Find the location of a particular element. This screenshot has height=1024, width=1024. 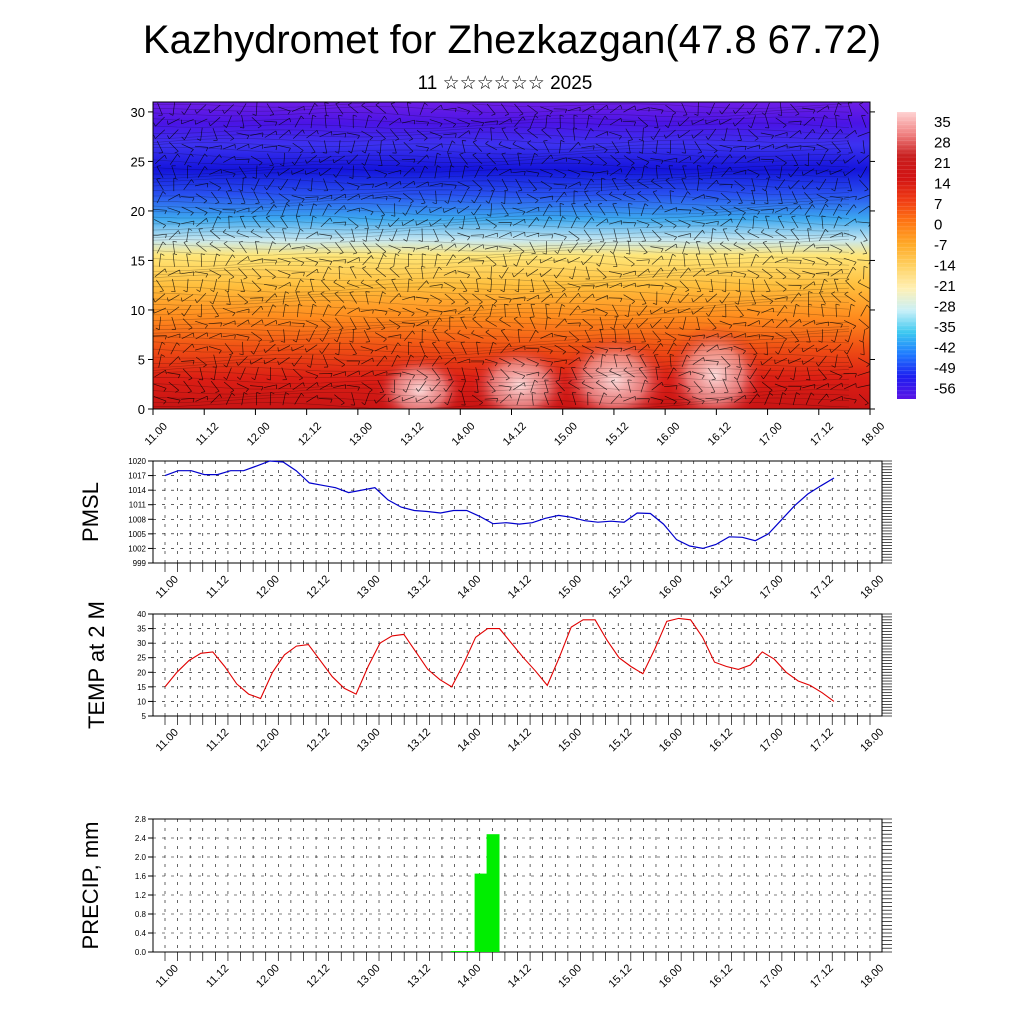

colorbar-label: -28 is located at coordinates (945, 306).